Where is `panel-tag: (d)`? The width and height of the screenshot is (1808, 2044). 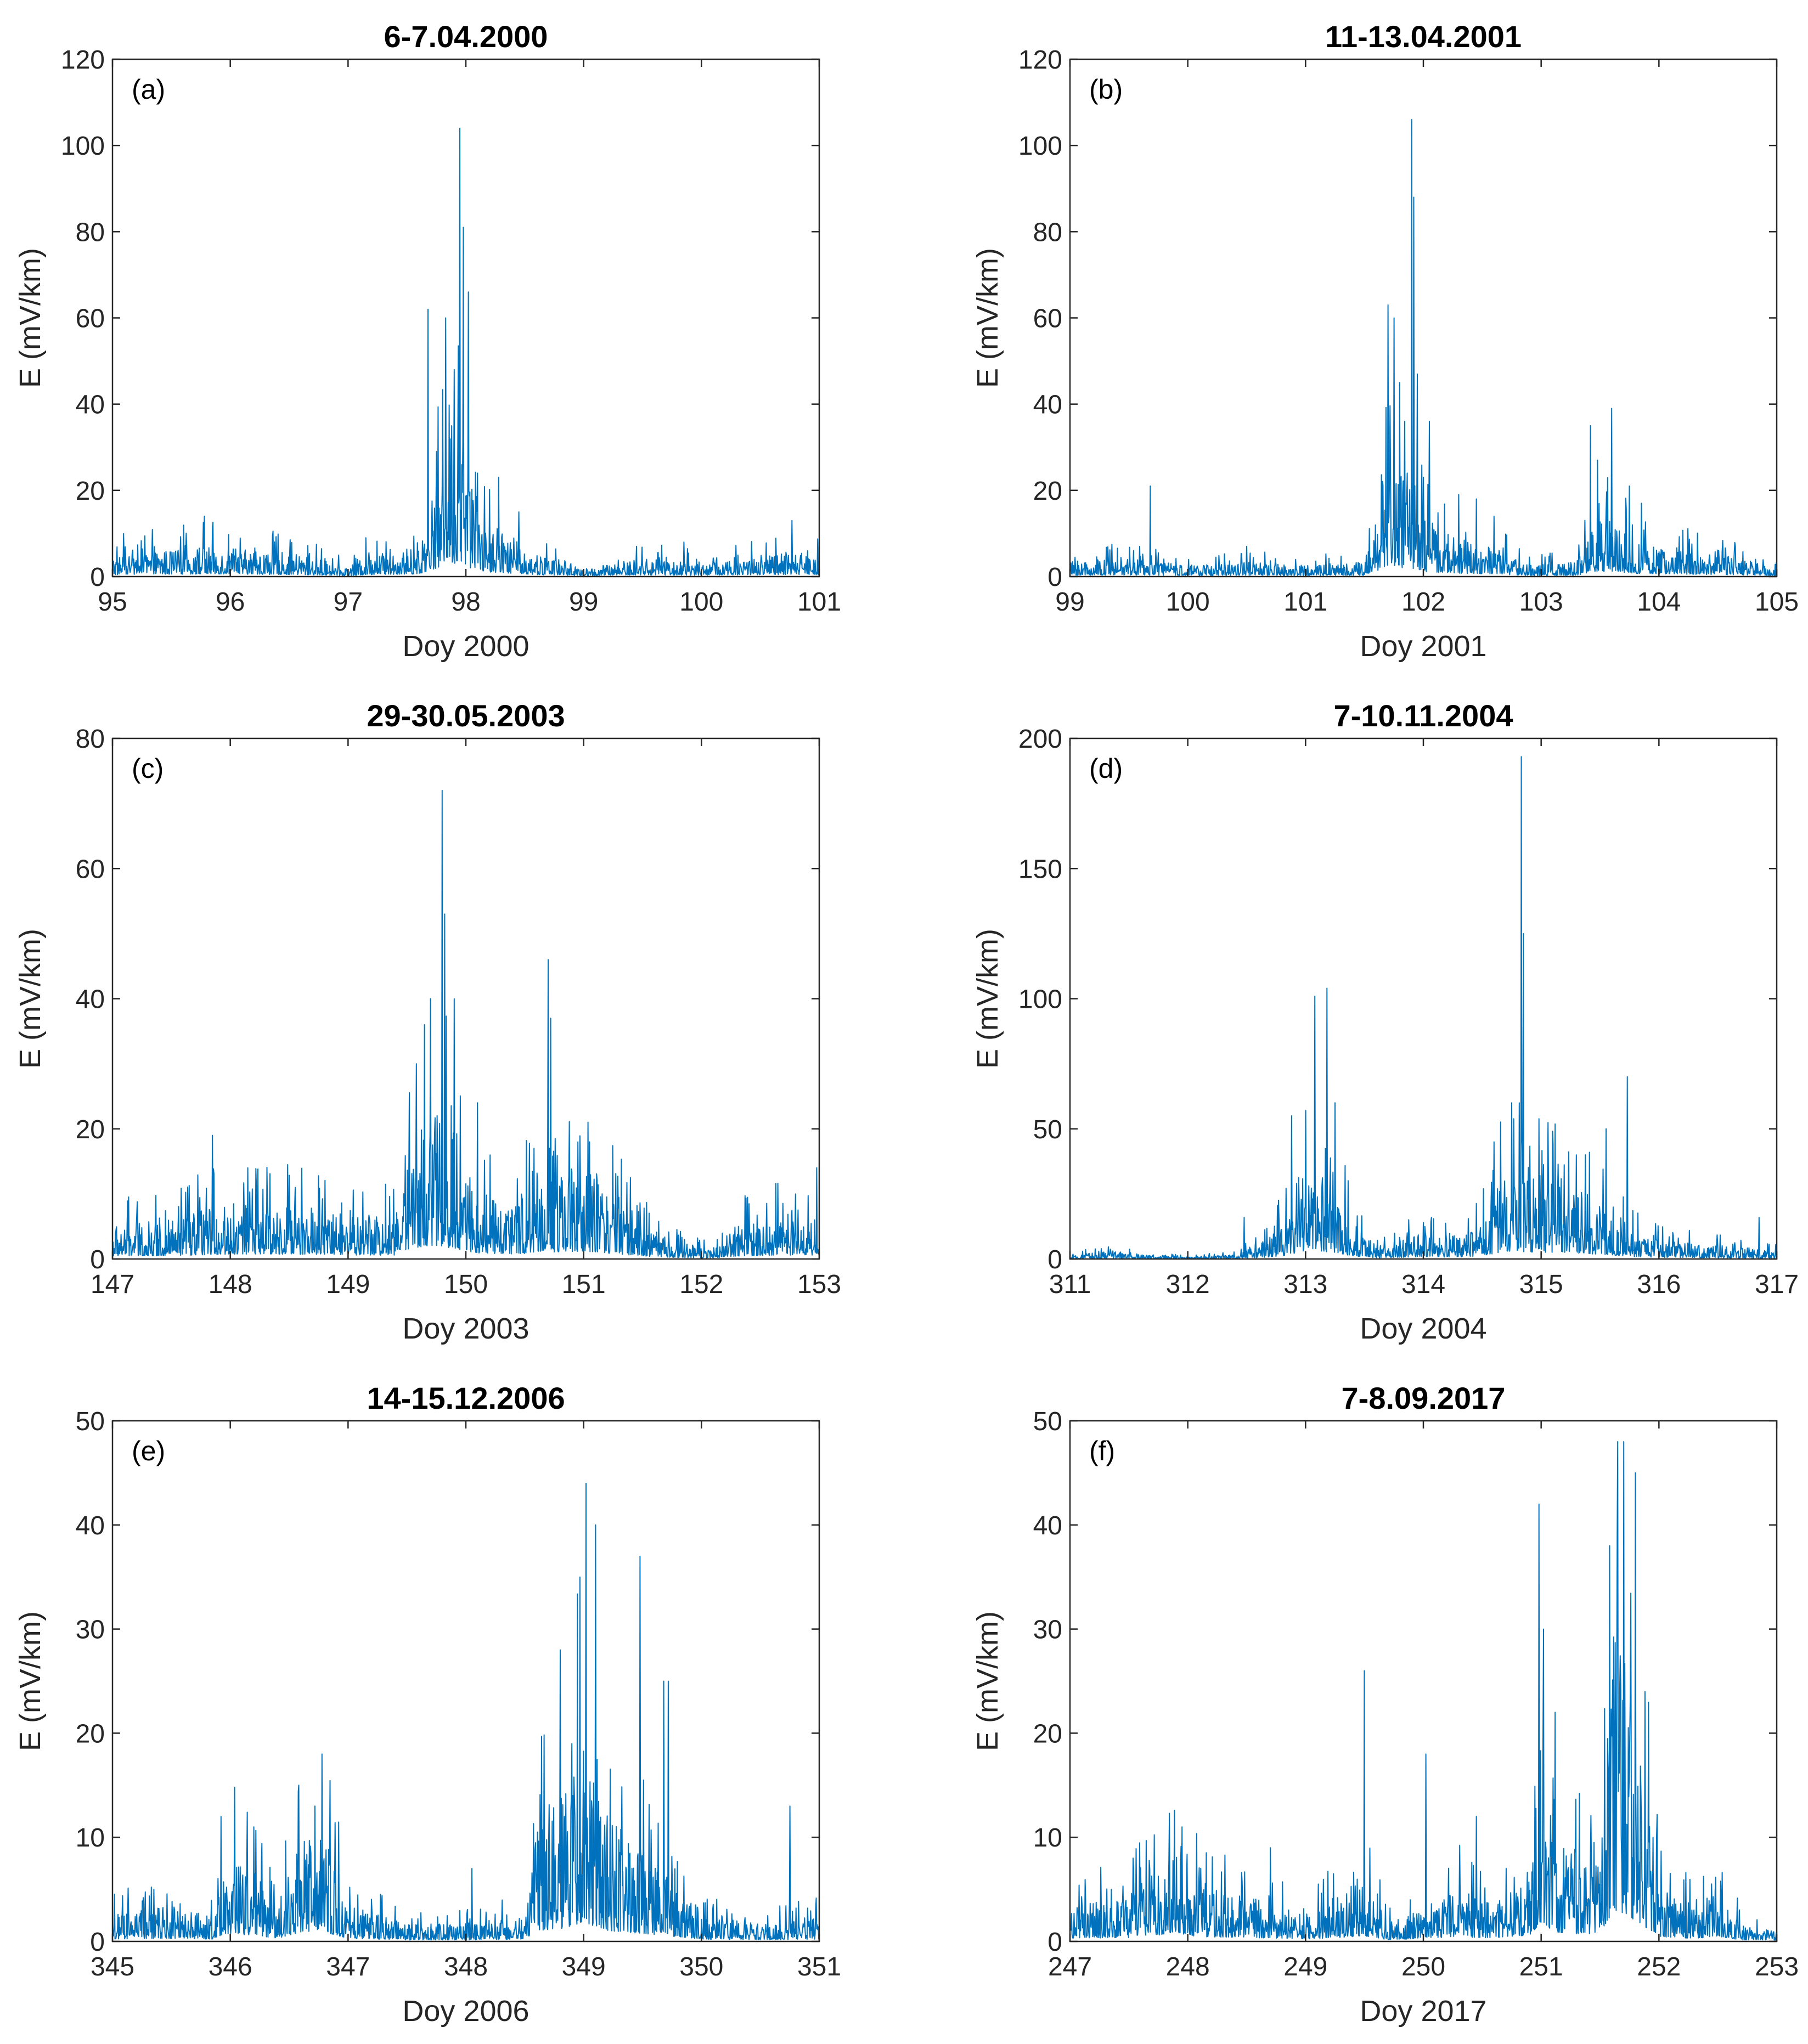
panel-tag: (d) is located at coordinates (1106, 768).